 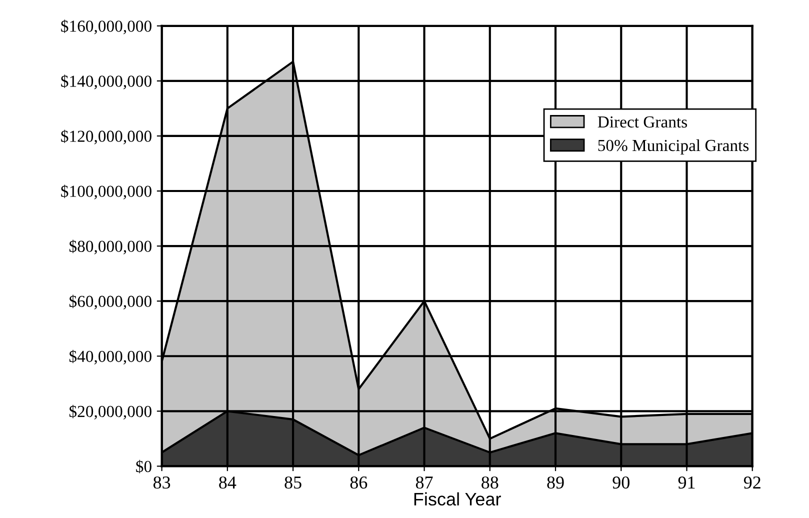 What do you see at coordinates (106, 82) in the screenshot?
I see `y-tick-label: $140,000,000` at bounding box center [106, 82].